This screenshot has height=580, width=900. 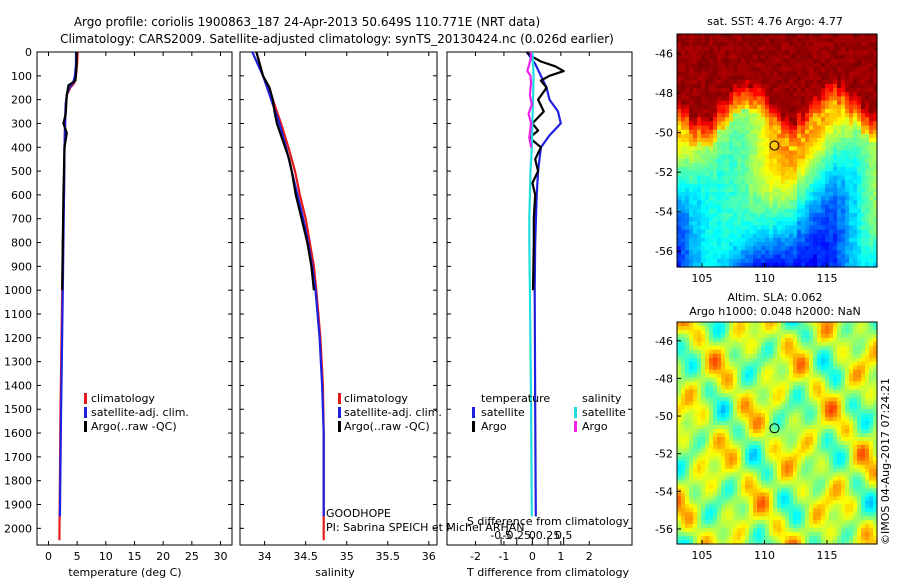 I want to click on s-tick-label: 0.25, so click(x=548, y=535).